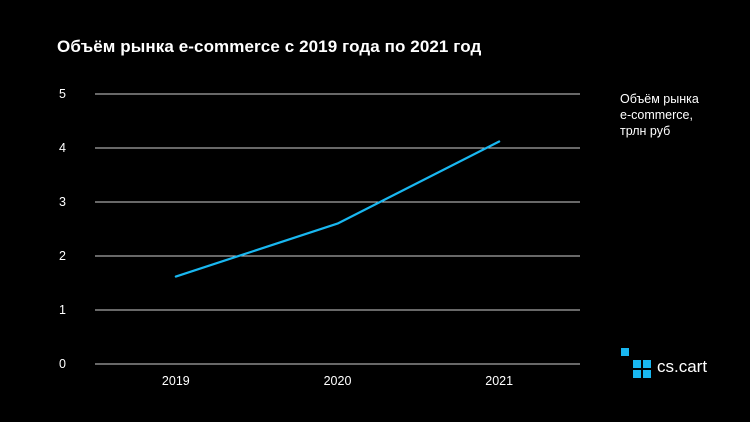  What do you see at coordinates (62, 229) in the screenshot?
I see `y-axis-ticks: 0 1 2 3 4 5` at bounding box center [62, 229].